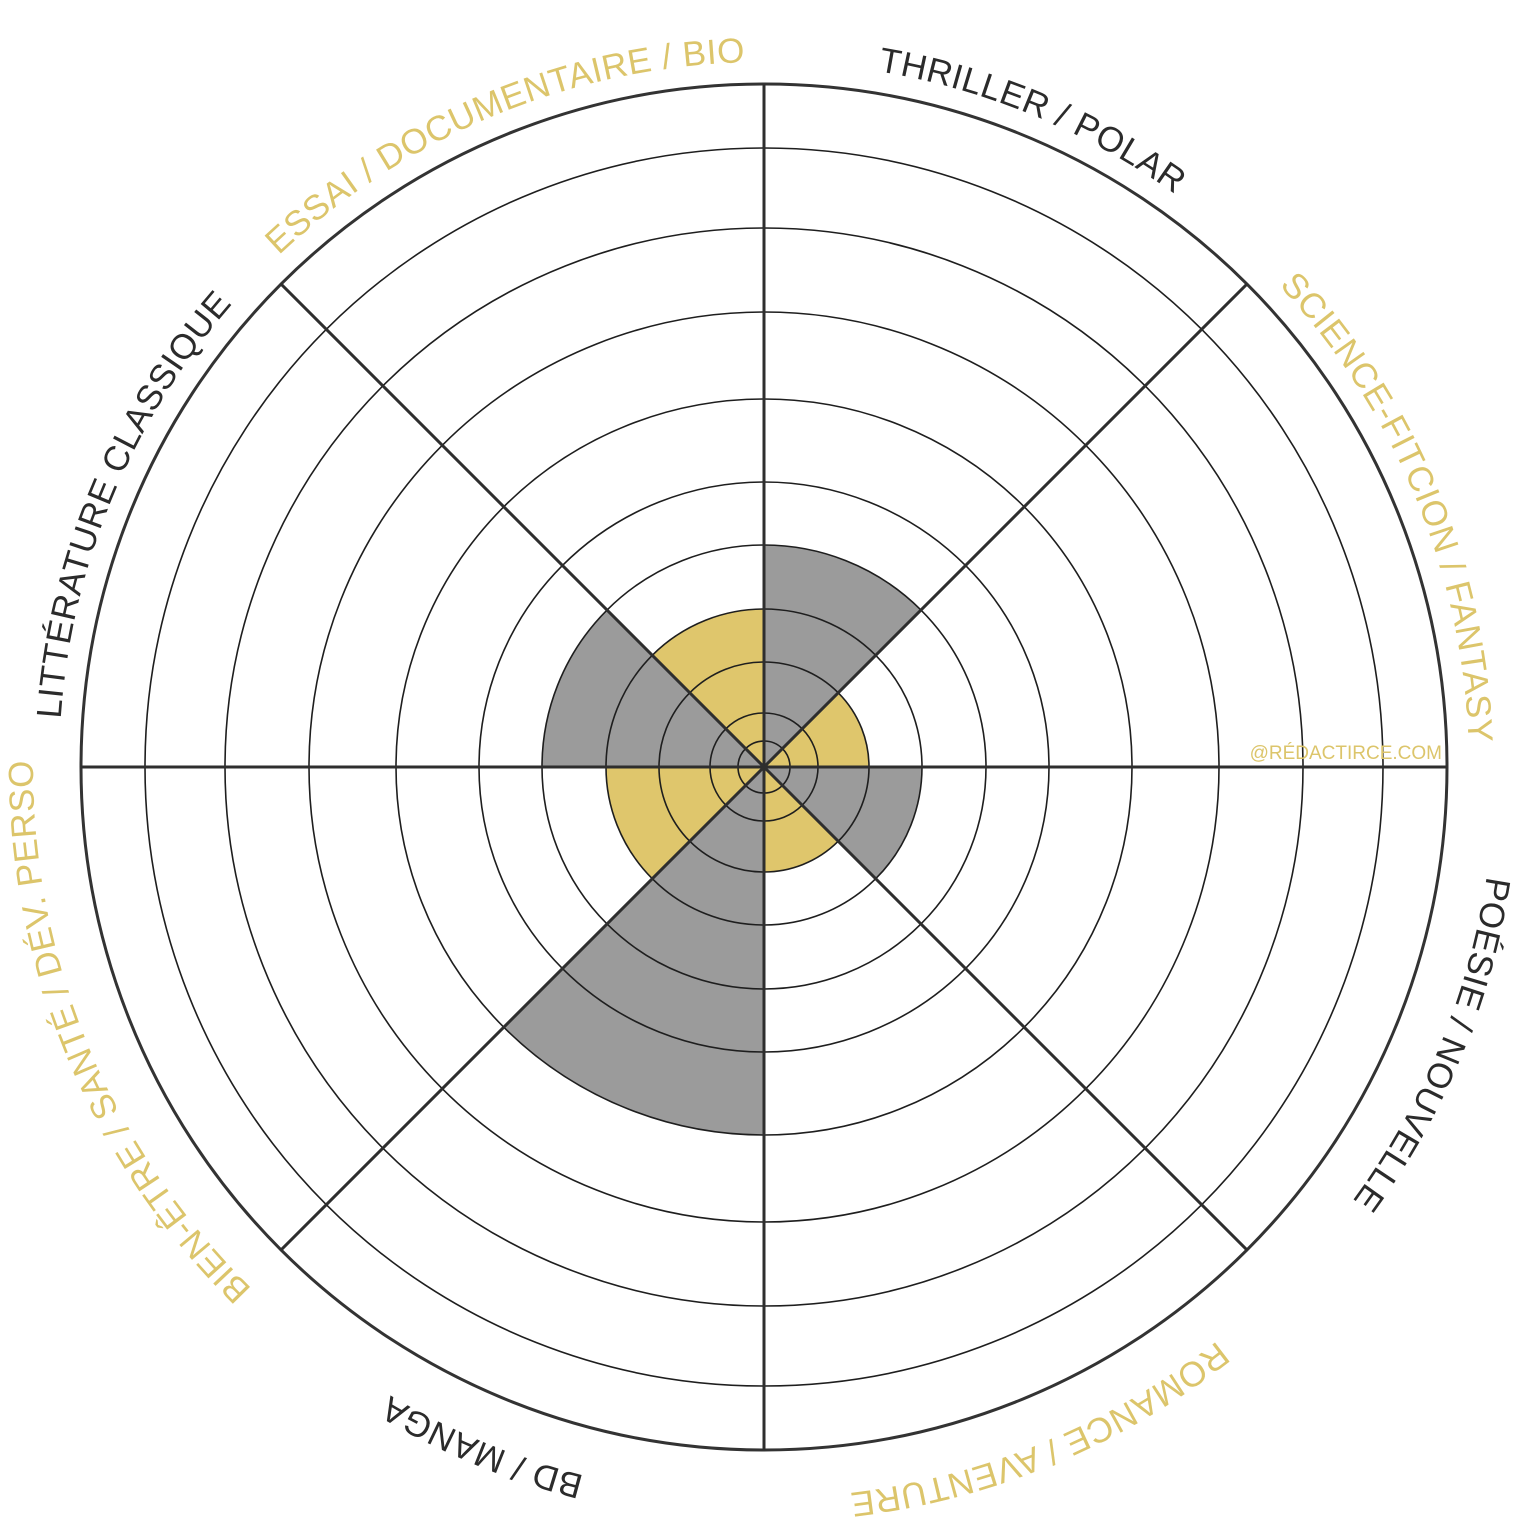 The image size is (1538, 1518). I want to click on category-label-3: POÉSIE / NOUVELLE, so click(1432, 1047).